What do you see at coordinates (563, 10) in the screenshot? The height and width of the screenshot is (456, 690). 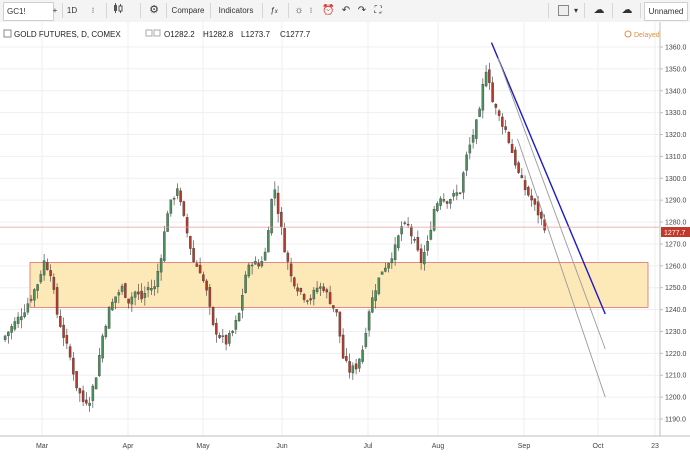 I see `chart-type-icon` at bounding box center [563, 10].